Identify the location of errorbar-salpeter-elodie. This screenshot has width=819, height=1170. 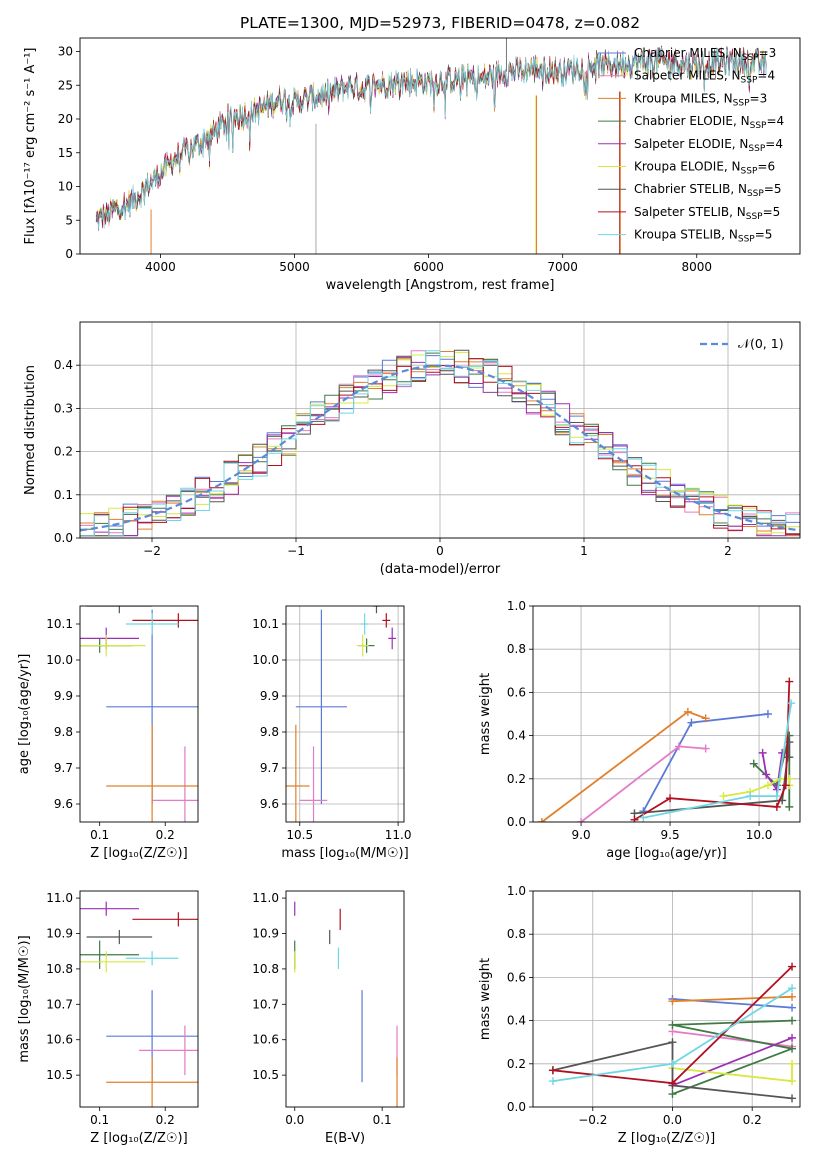
(392, 638).